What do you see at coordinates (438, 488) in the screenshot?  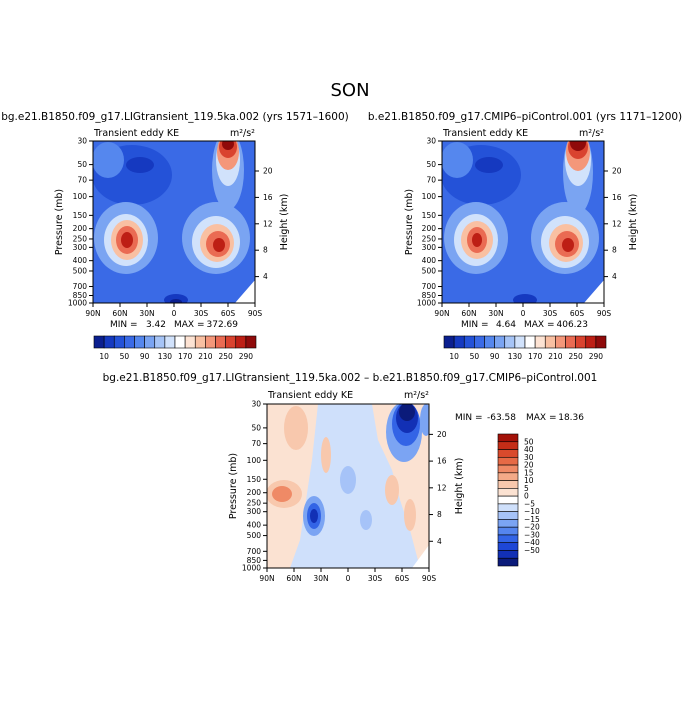 I see `panel-diff-height-ticks: 20 16 12 8 4` at bounding box center [438, 488].